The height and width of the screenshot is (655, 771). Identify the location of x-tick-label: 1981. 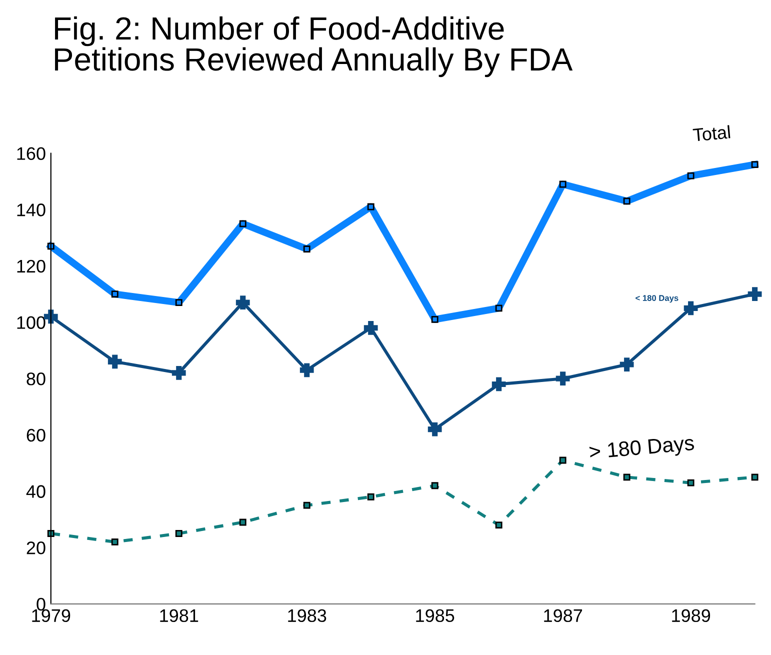
(179, 615).